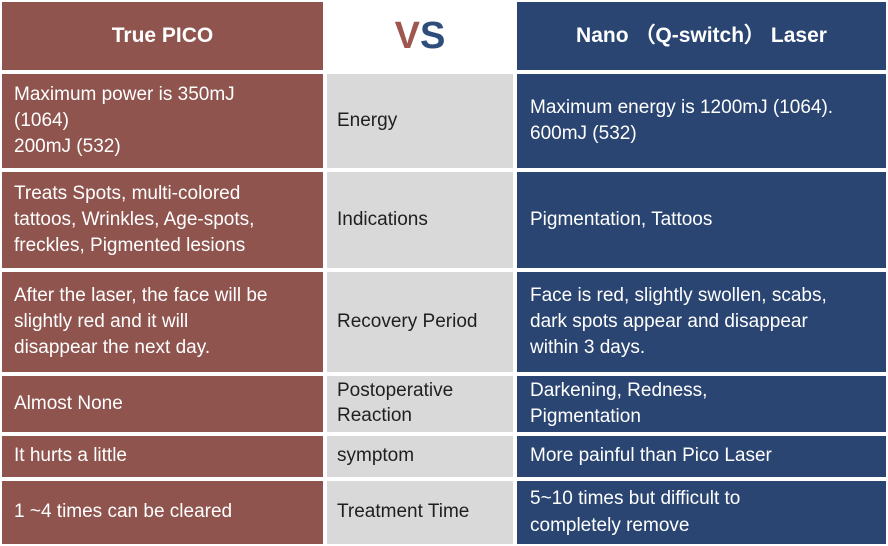  What do you see at coordinates (433, 36) in the screenshot?
I see `vs-letter-s: S` at bounding box center [433, 36].